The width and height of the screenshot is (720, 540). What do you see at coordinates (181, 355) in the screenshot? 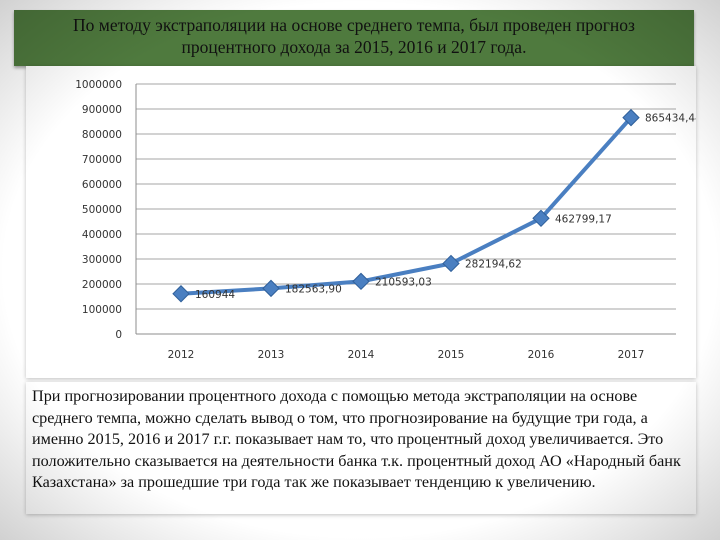
I see `x-tick-label: 2012` at bounding box center [181, 355].